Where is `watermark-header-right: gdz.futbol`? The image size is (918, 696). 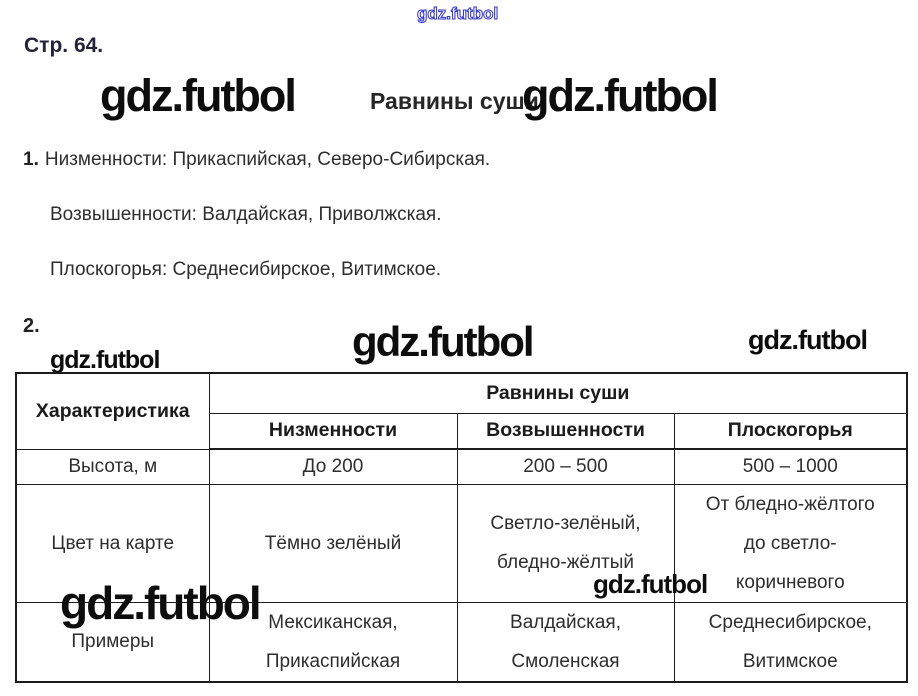 watermark-header-right: gdz.futbol is located at coordinates (620, 95).